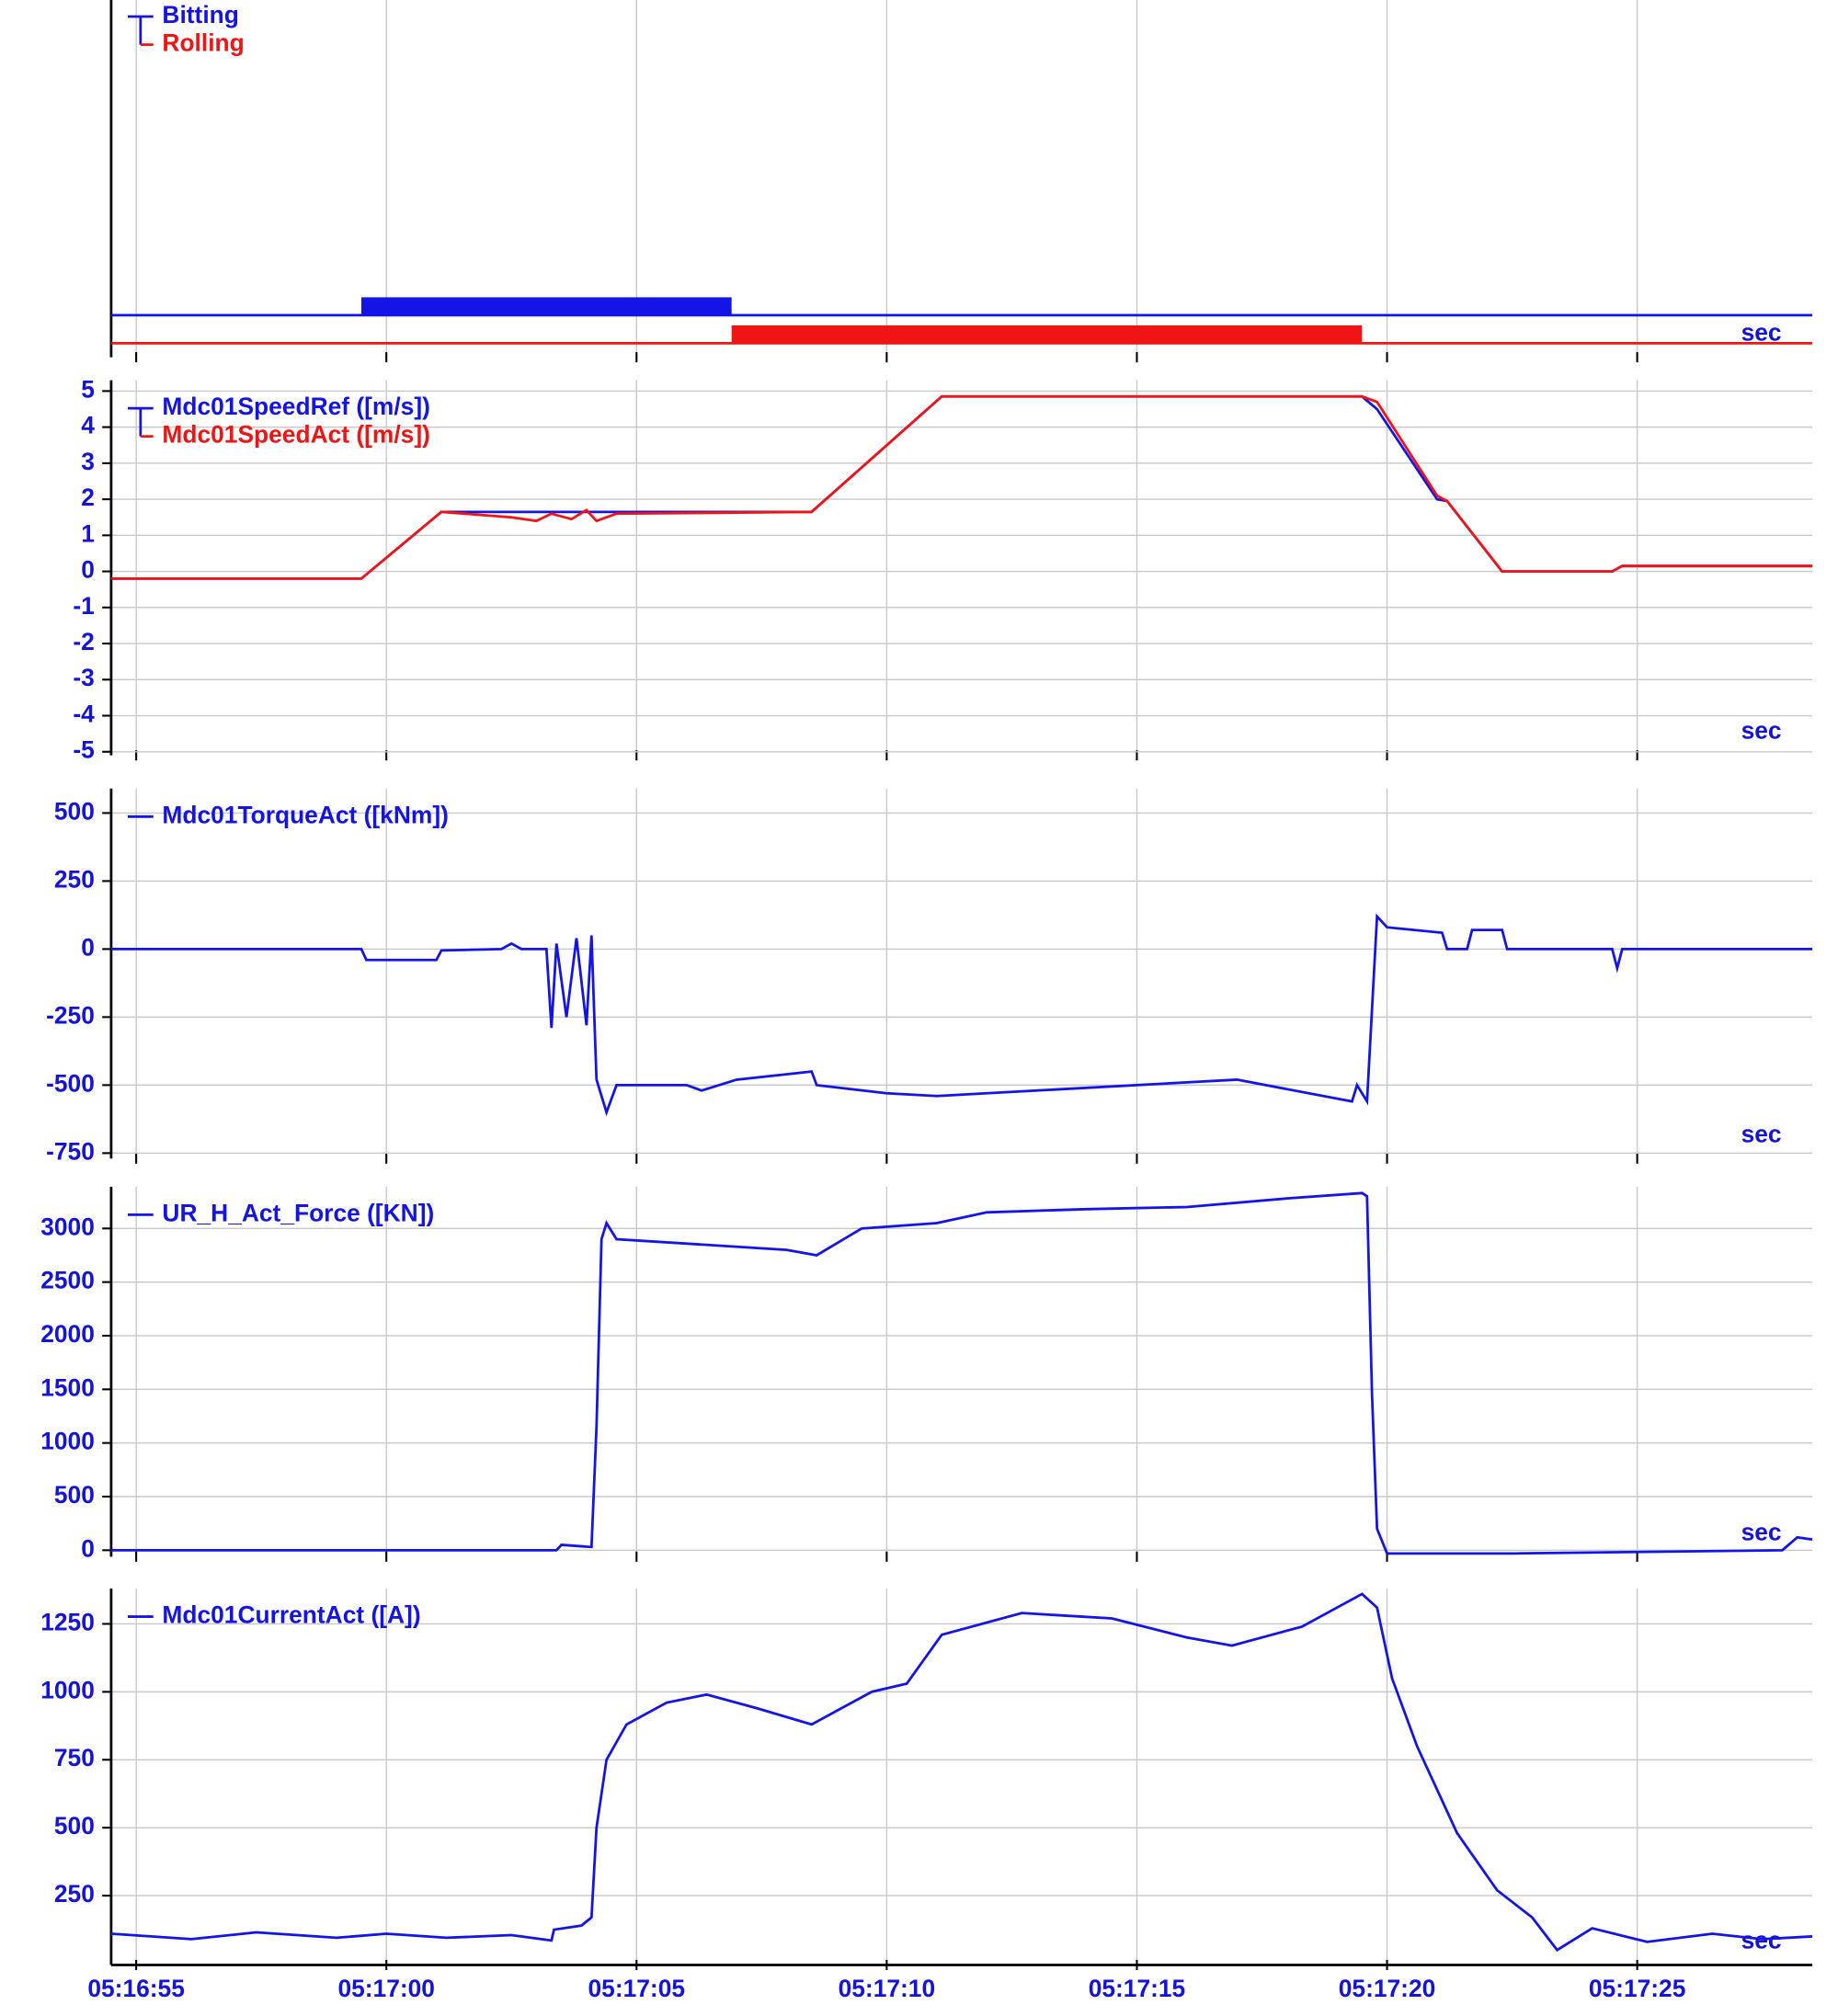 The image size is (1838, 2016). I want to click on y-tick-label: 1, so click(88, 533).